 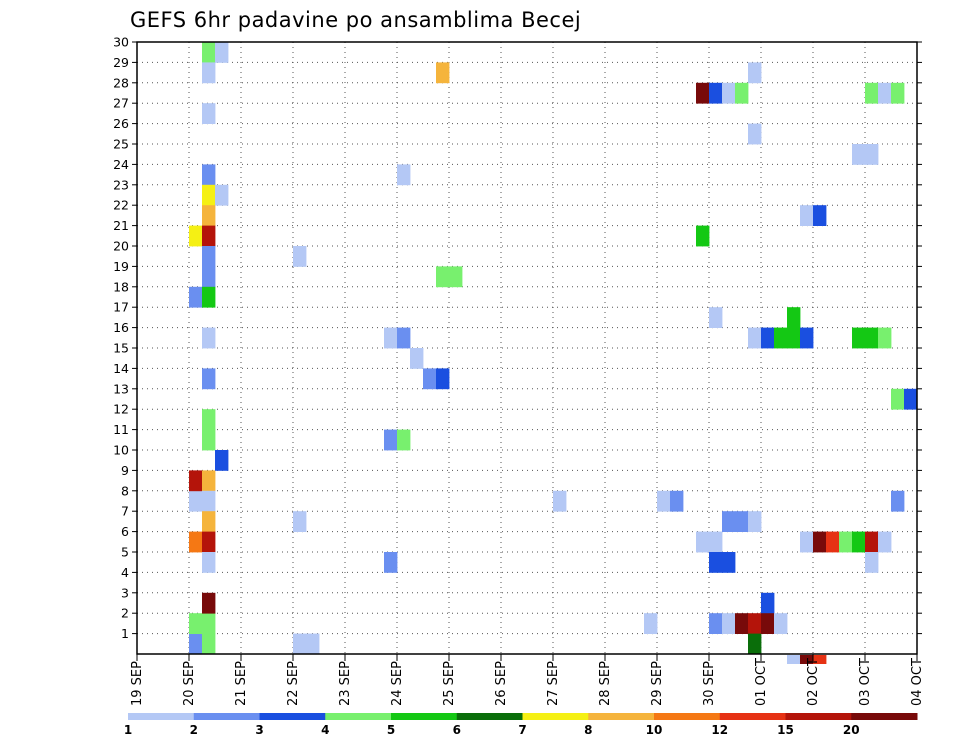 I want to click on y-tick-label: 7, so click(x=125, y=511).